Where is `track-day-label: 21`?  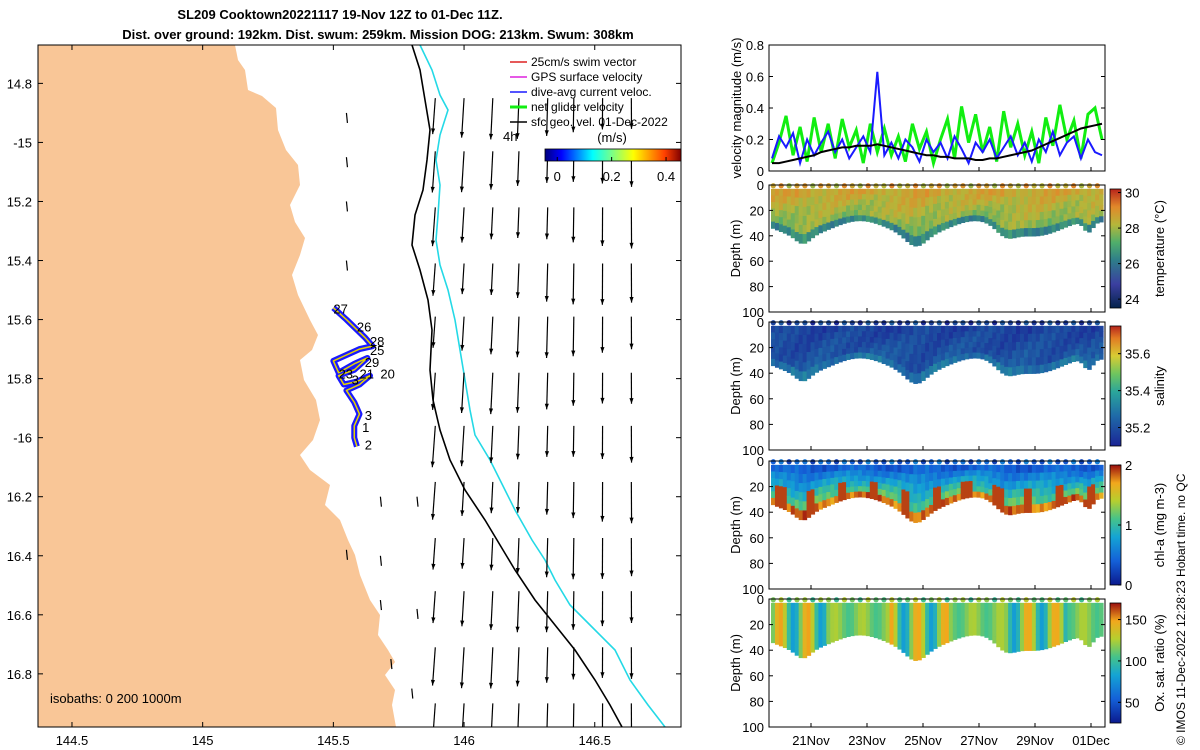
track-day-label: 21 is located at coordinates (367, 374).